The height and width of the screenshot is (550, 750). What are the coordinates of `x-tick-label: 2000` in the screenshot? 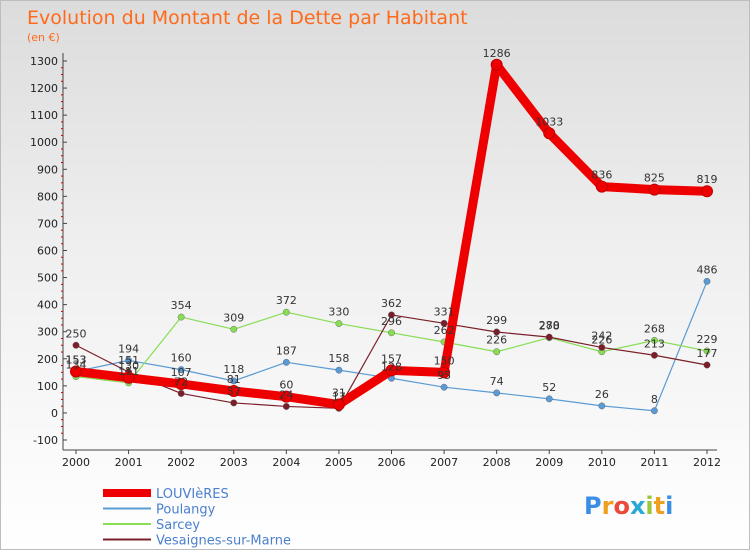 It's located at (76, 462).